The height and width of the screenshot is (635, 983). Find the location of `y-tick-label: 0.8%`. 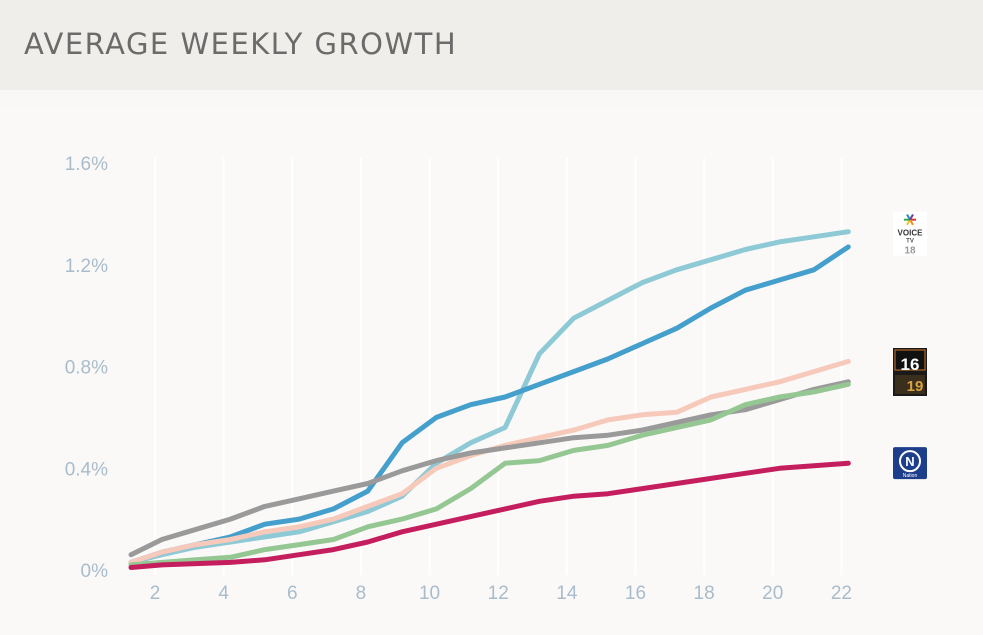

y-tick-label: 0.8% is located at coordinates (86, 368).